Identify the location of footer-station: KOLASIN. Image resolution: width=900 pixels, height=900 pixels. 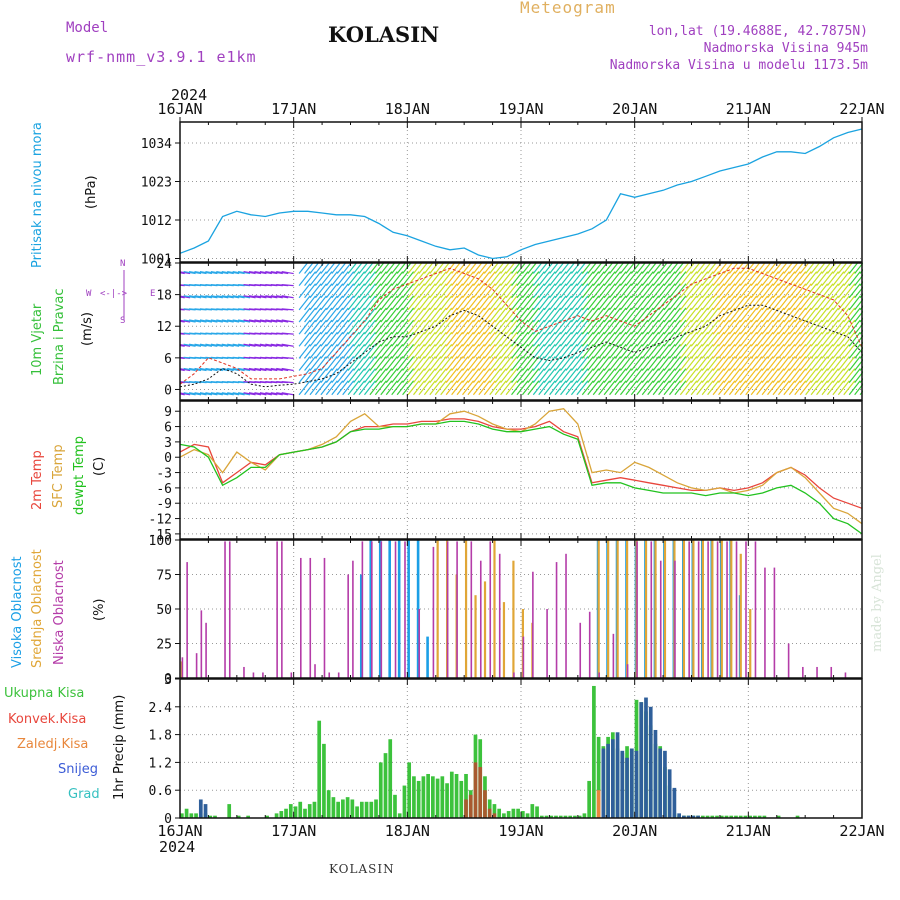
(362, 869).